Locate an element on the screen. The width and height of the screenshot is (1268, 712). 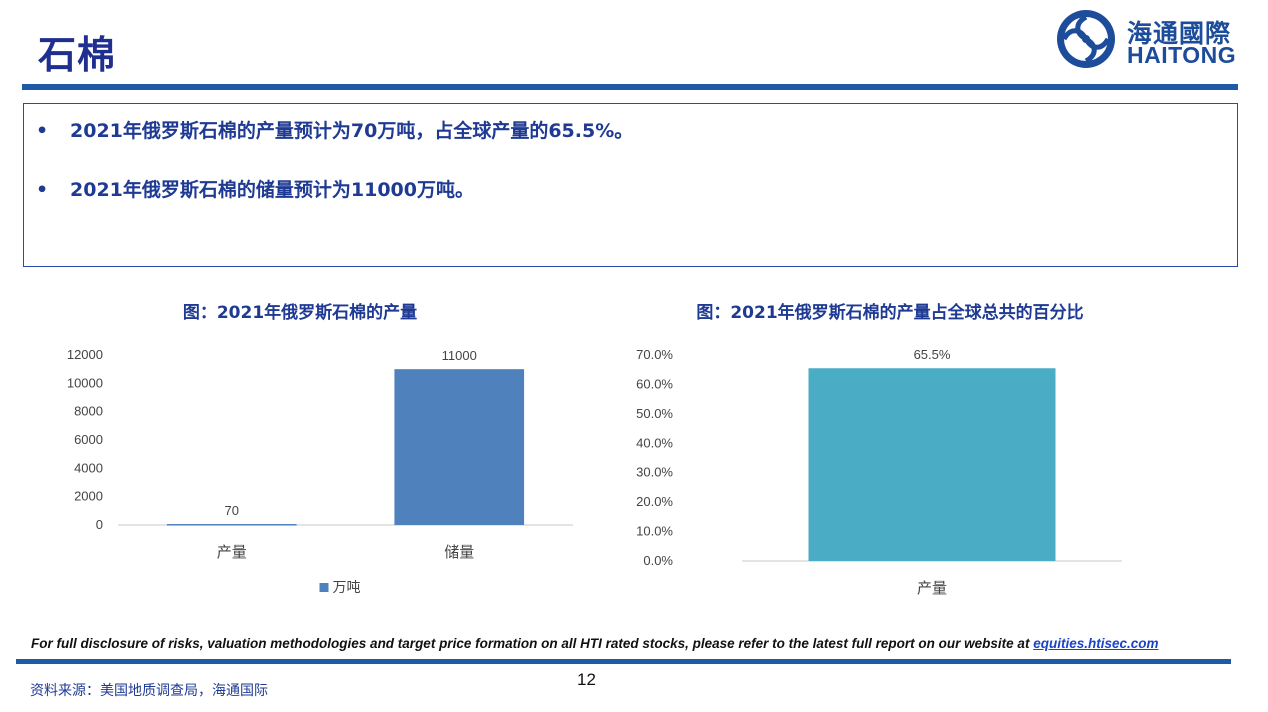
website-link: equities.htisec.com is located at coordinates (1096, 643).